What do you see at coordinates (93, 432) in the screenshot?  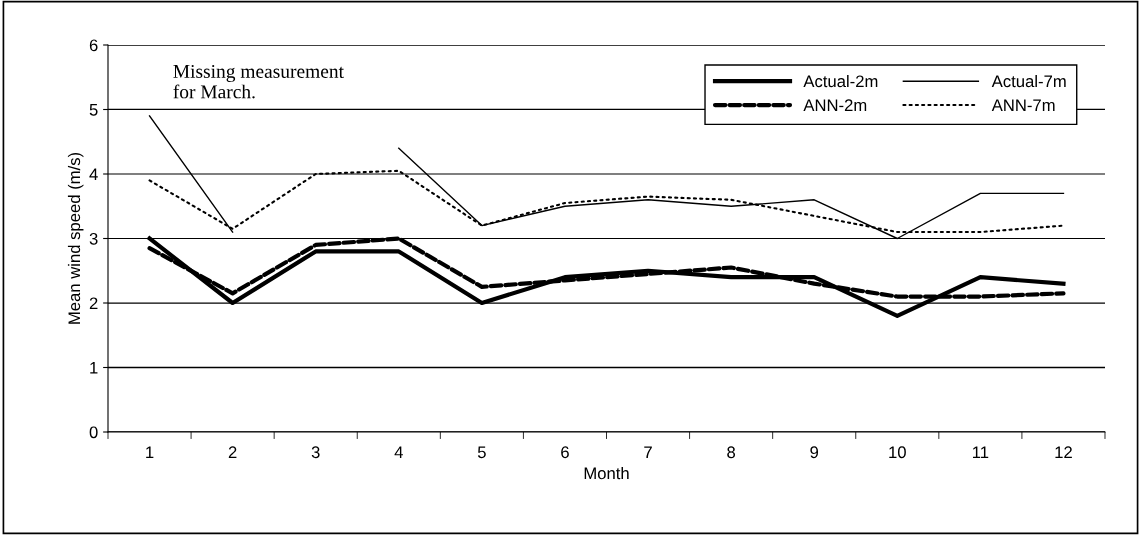 I see `y-tick-label: 0` at bounding box center [93, 432].